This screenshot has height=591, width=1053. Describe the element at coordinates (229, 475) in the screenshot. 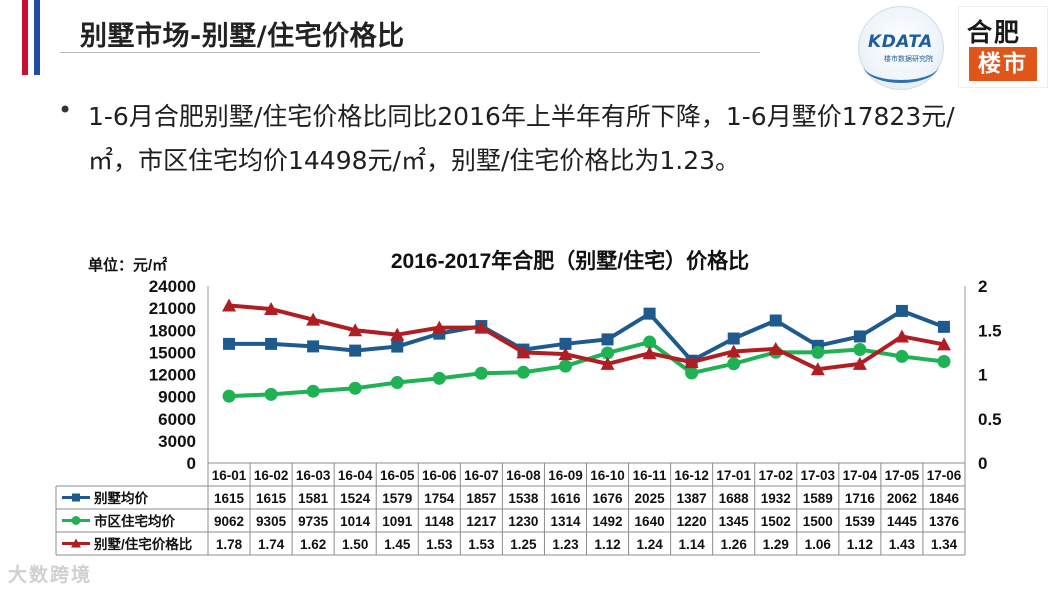

I see `x-tick-label: 16-01` at that location.